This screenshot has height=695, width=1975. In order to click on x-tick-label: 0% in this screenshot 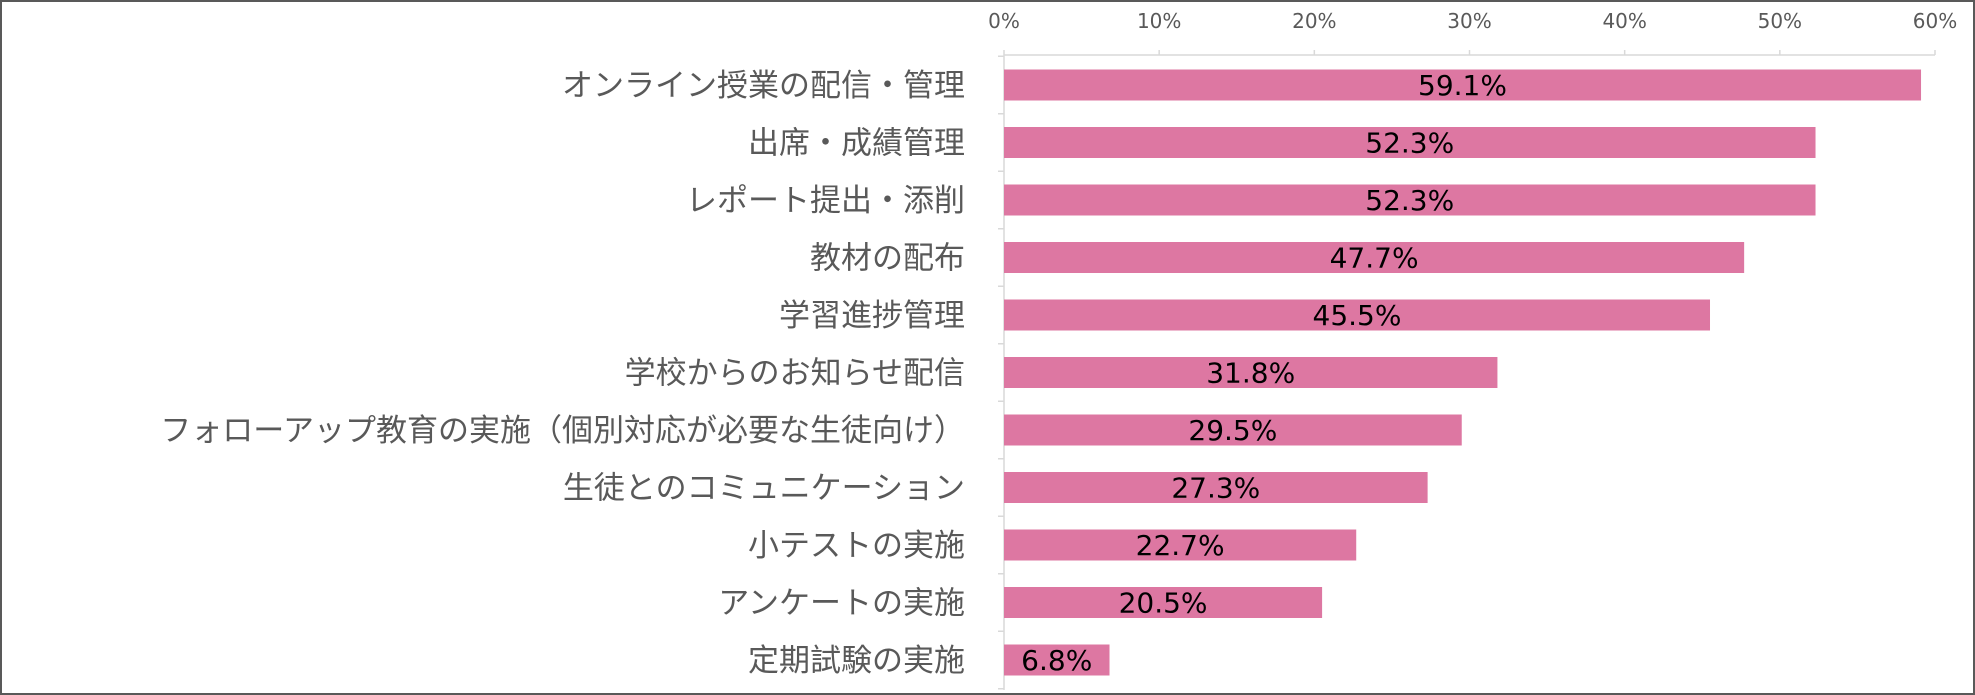, I will do `click(1004, 21)`.